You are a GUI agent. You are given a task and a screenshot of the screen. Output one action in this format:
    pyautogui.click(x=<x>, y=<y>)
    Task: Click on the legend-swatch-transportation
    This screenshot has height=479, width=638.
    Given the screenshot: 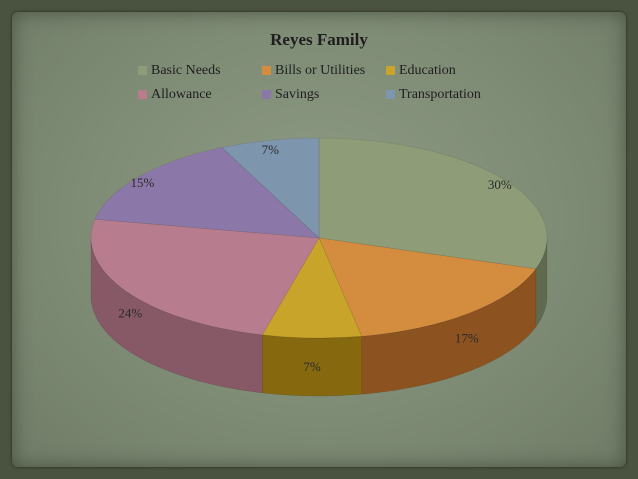 What is the action you would take?
    pyautogui.click(x=390, y=94)
    